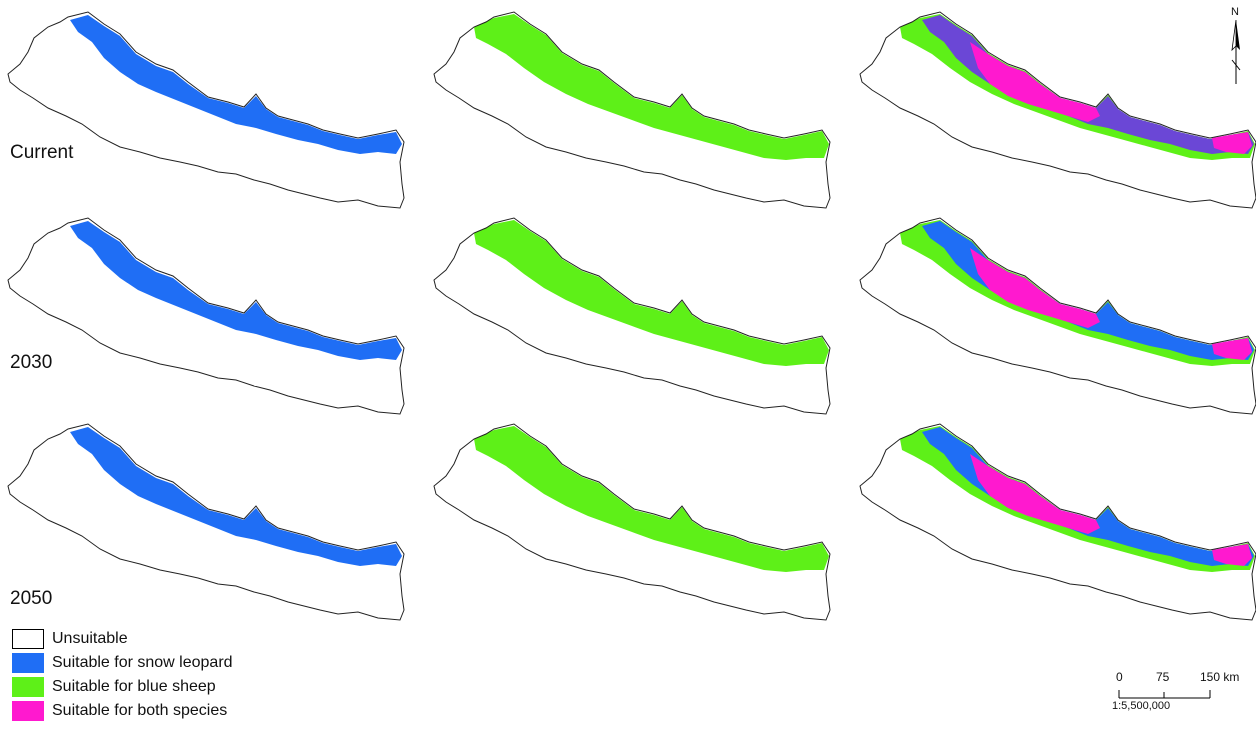 The width and height of the screenshot is (1256, 736). I want to click on north-arrow-icon: N, so click(1236, 46).